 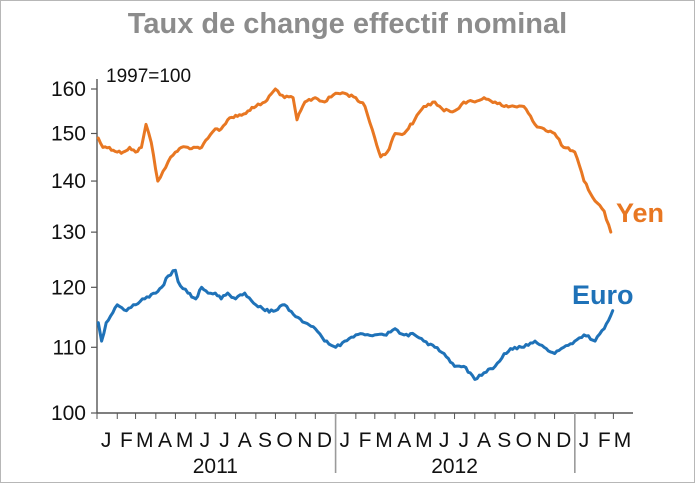 What do you see at coordinates (68, 133) in the screenshot?
I see `y-tick-label: 150` at bounding box center [68, 133].